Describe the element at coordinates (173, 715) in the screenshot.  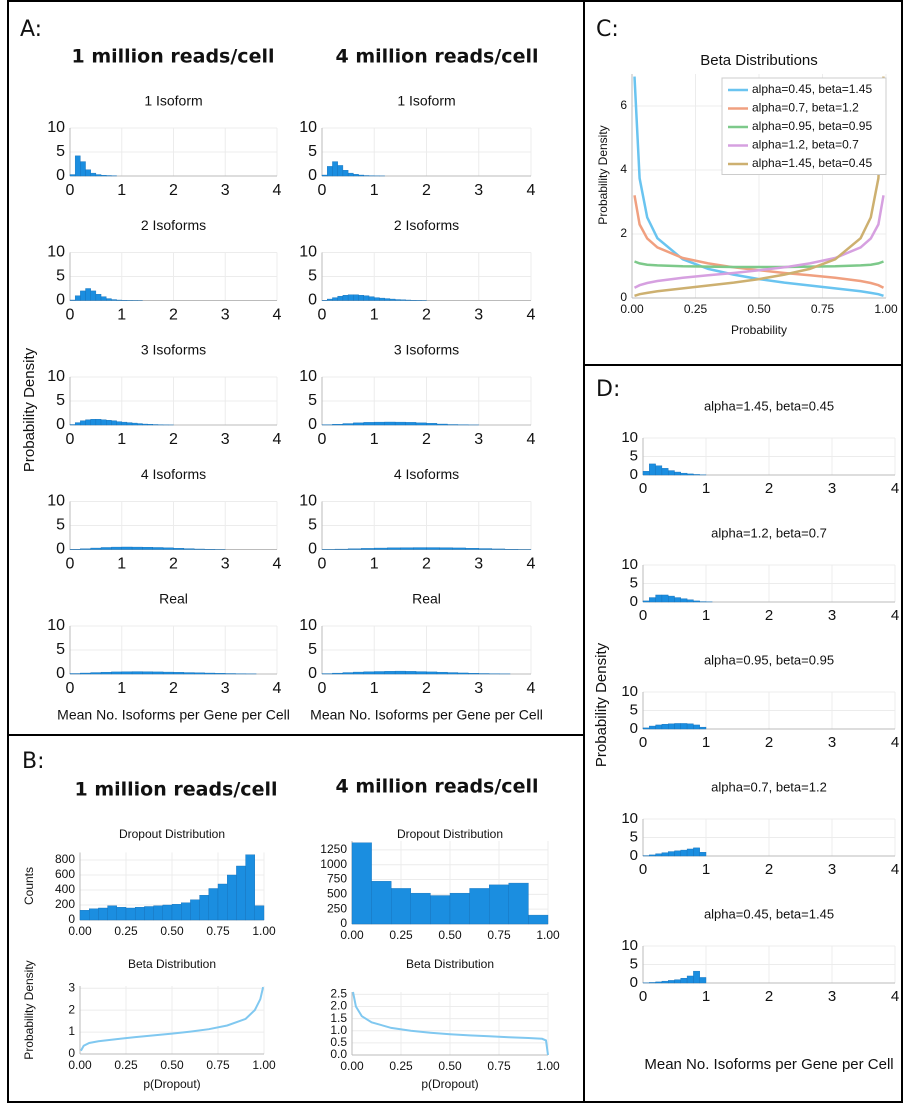
I see `x-axis-label: Mean No. Isoforms per Gene per Cell` at that location.